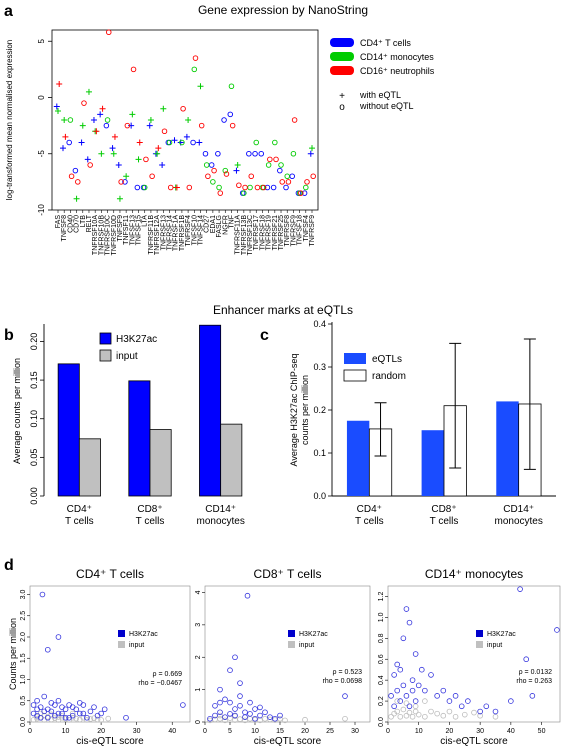  Describe the element at coordinates (319, 410) in the screenshot. I see `y-tick-label: 0.2` at that location.